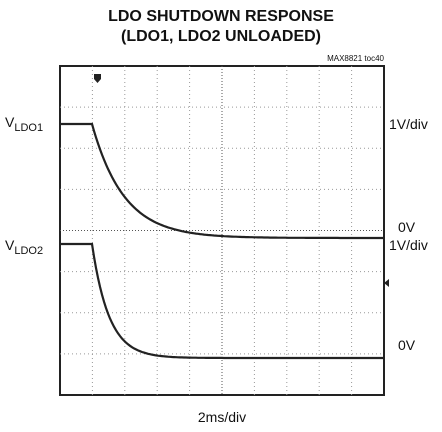 The image size is (442, 432). What do you see at coordinates (355, 58) in the screenshot?
I see `figure-id: MAX8821 toc40` at bounding box center [355, 58].